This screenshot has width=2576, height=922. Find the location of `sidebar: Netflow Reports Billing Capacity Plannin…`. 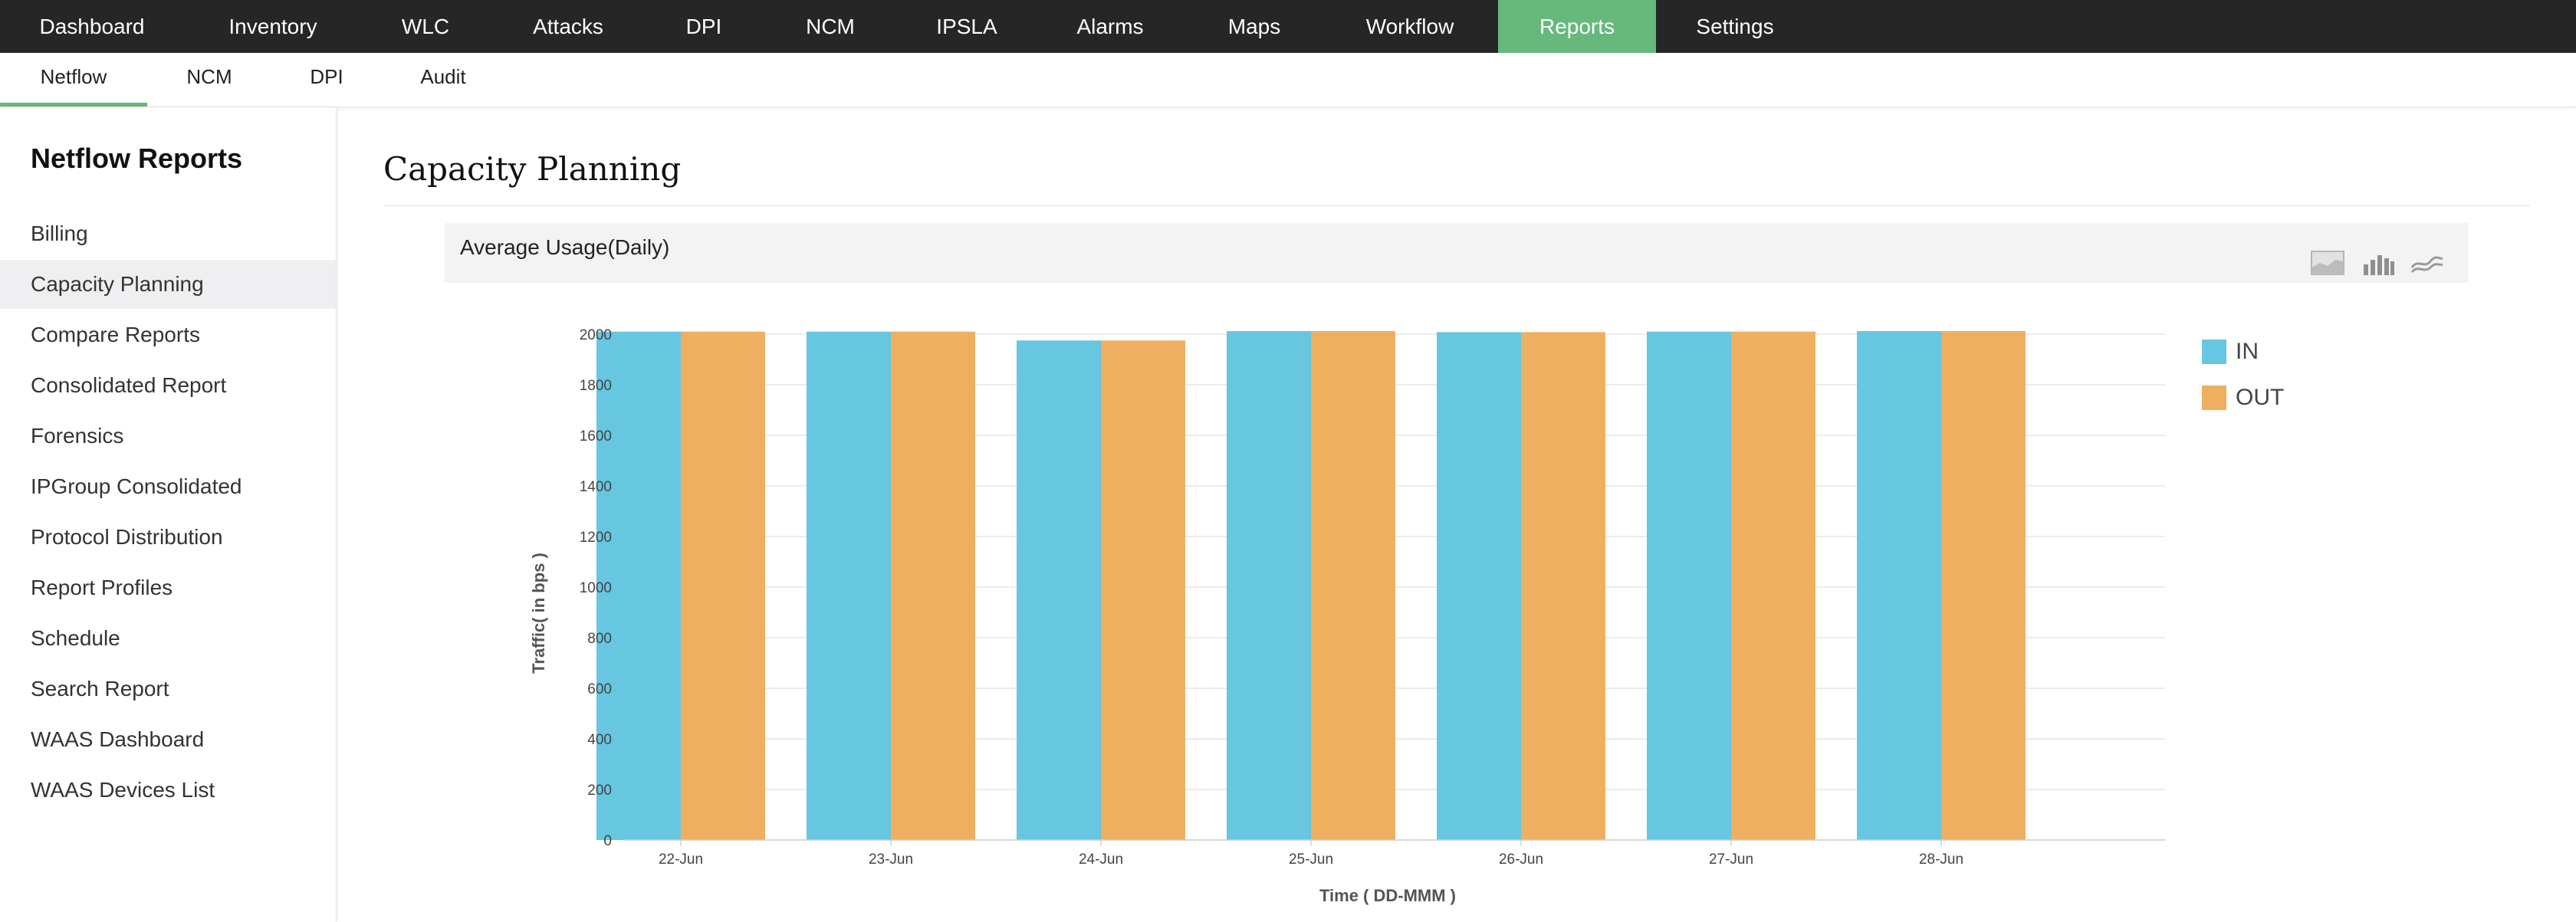

sidebar: Netflow Reports Billing Capacity Plannin… is located at coordinates (169, 514).